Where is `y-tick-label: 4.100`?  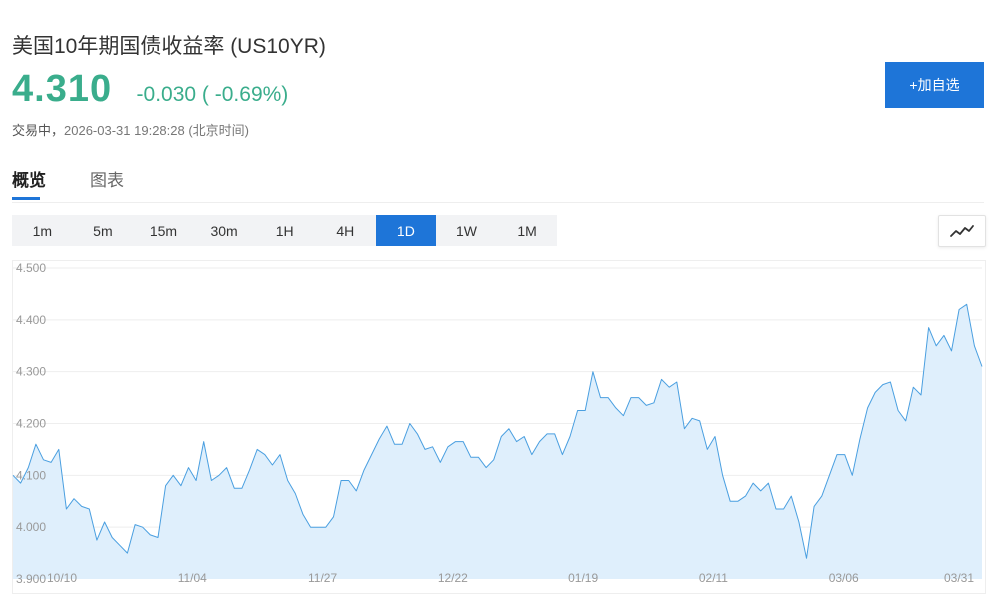
y-tick-label: 4.100 is located at coordinates (31, 475).